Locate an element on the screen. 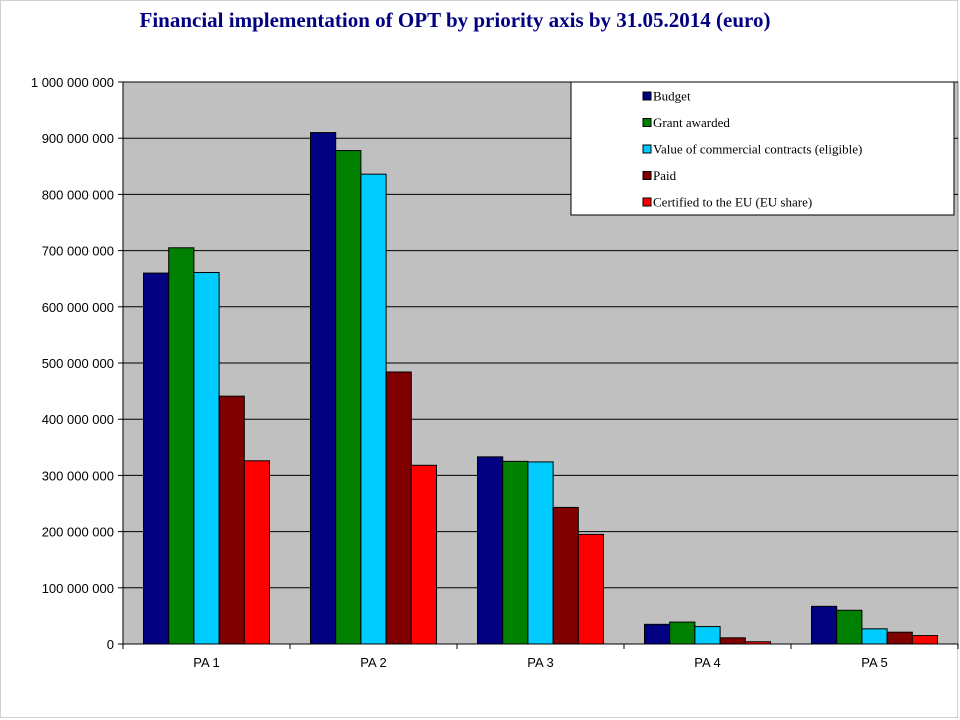 Image resolution: width=960 pixels, height=720 pixels. y-tick-label: 700 000 000 is located at coordinates (78, 251).